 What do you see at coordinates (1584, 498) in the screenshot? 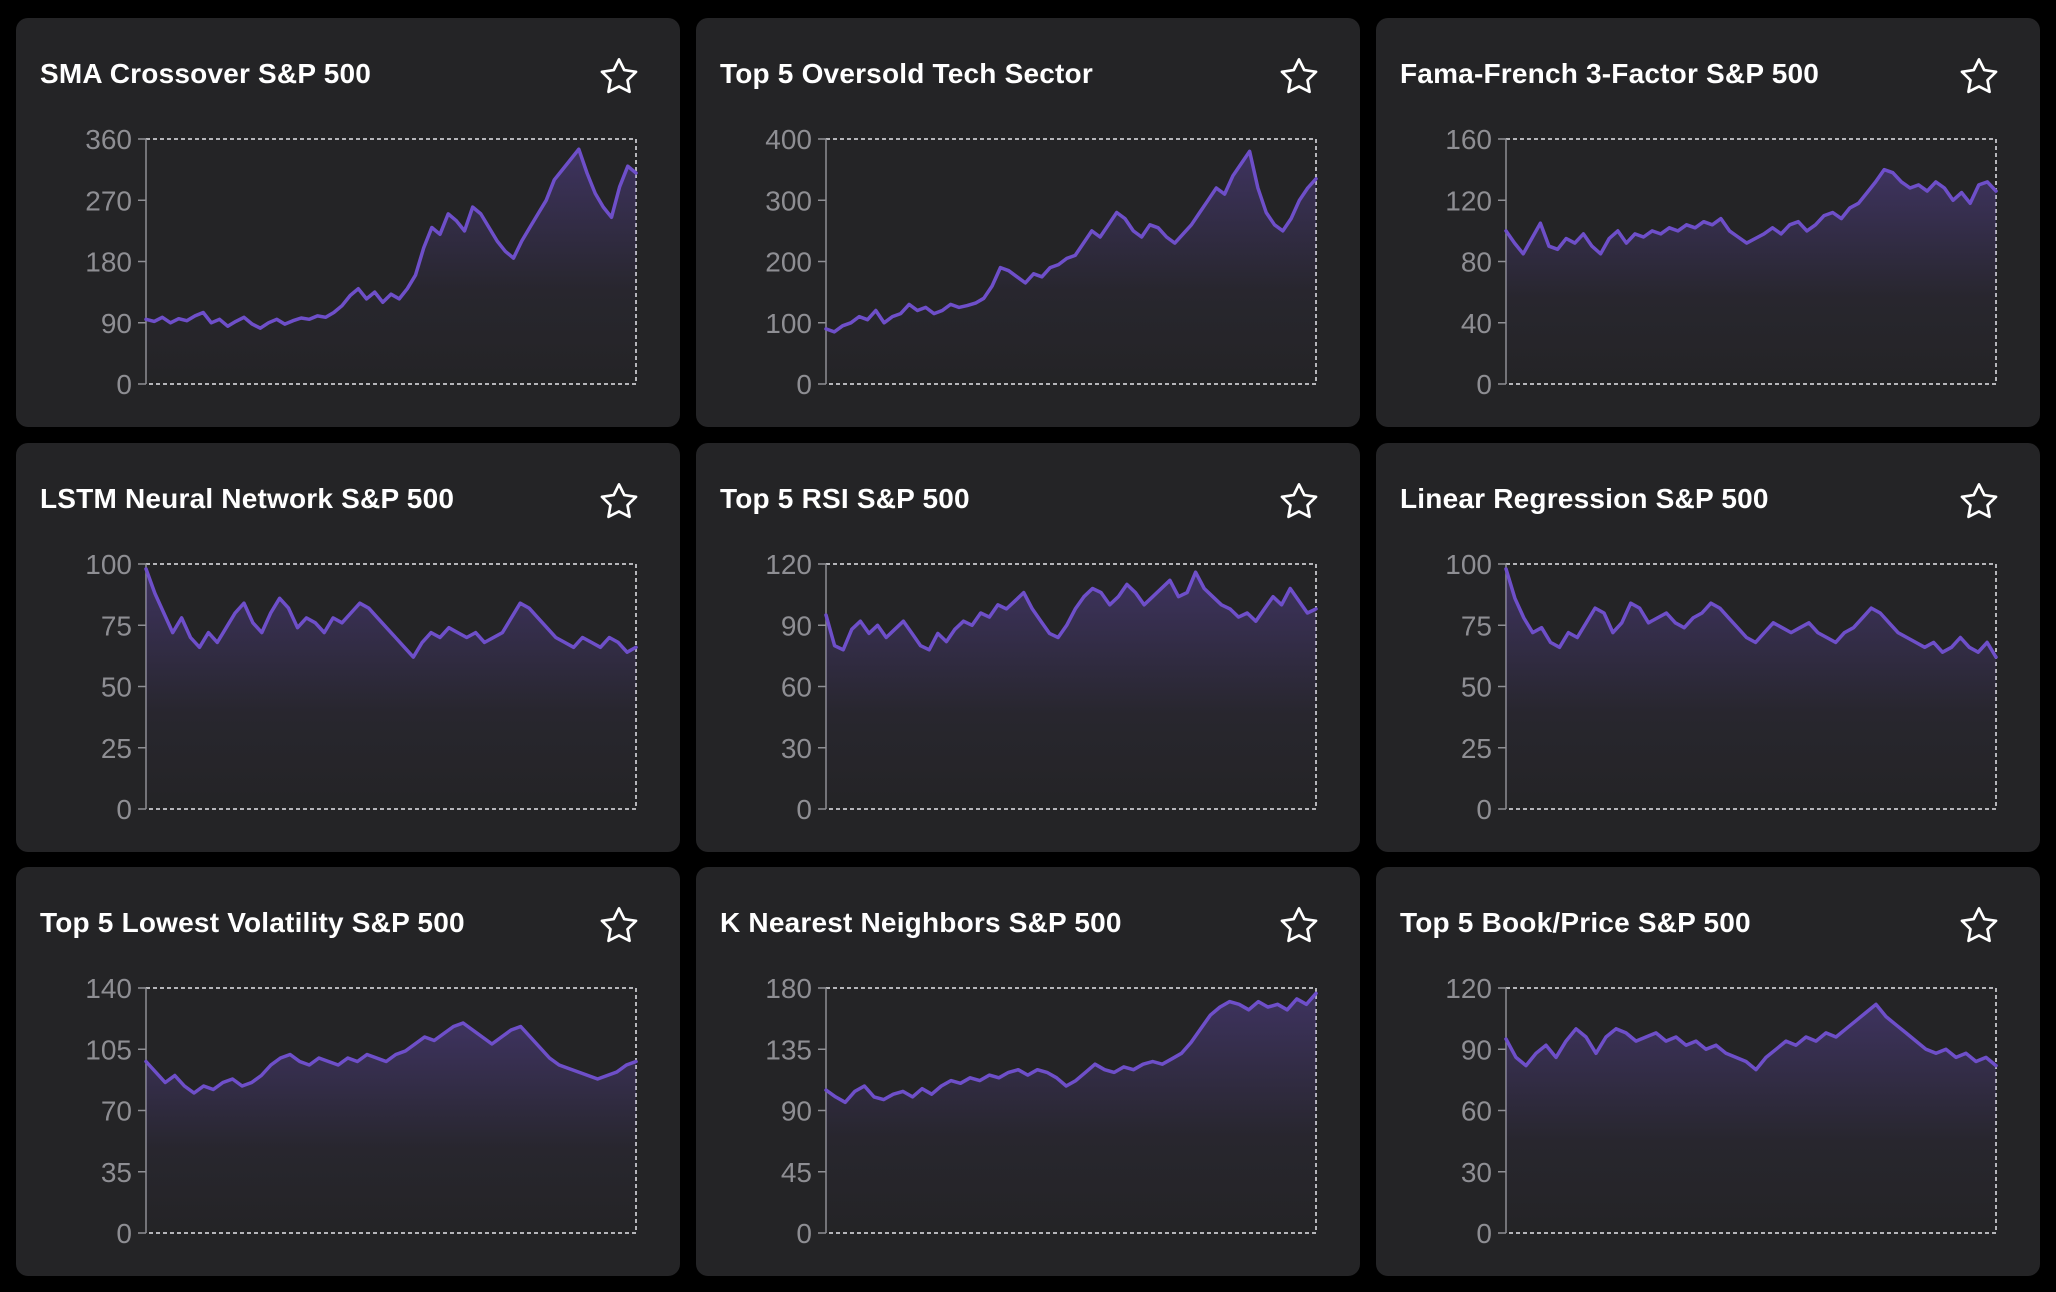
I see `card-title: Linear Regression S&P 500` at bounding box center [1584, 498].